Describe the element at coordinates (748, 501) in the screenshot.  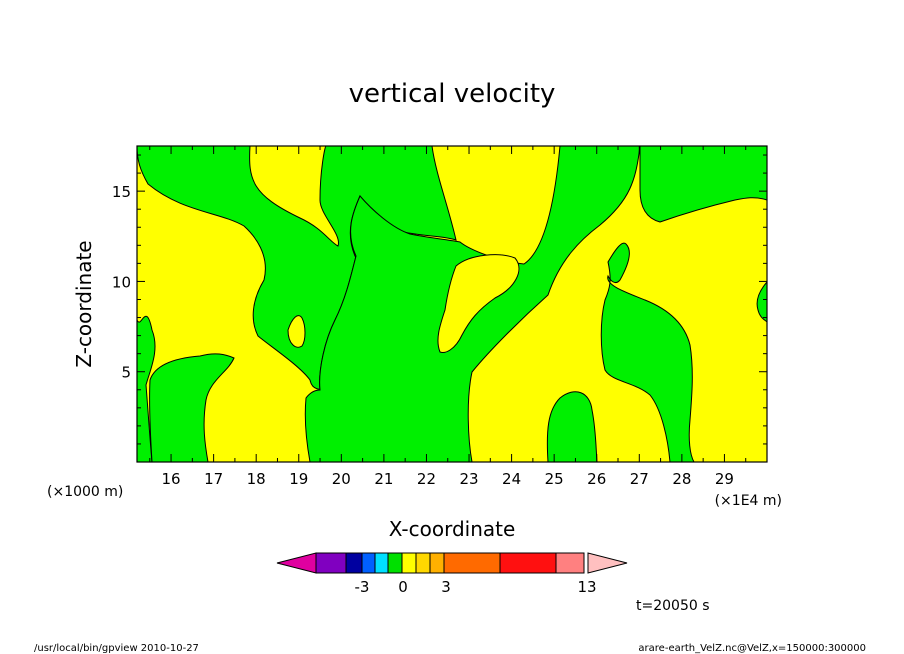
I see `x-unit-right: (×1E4 m)` at that location.